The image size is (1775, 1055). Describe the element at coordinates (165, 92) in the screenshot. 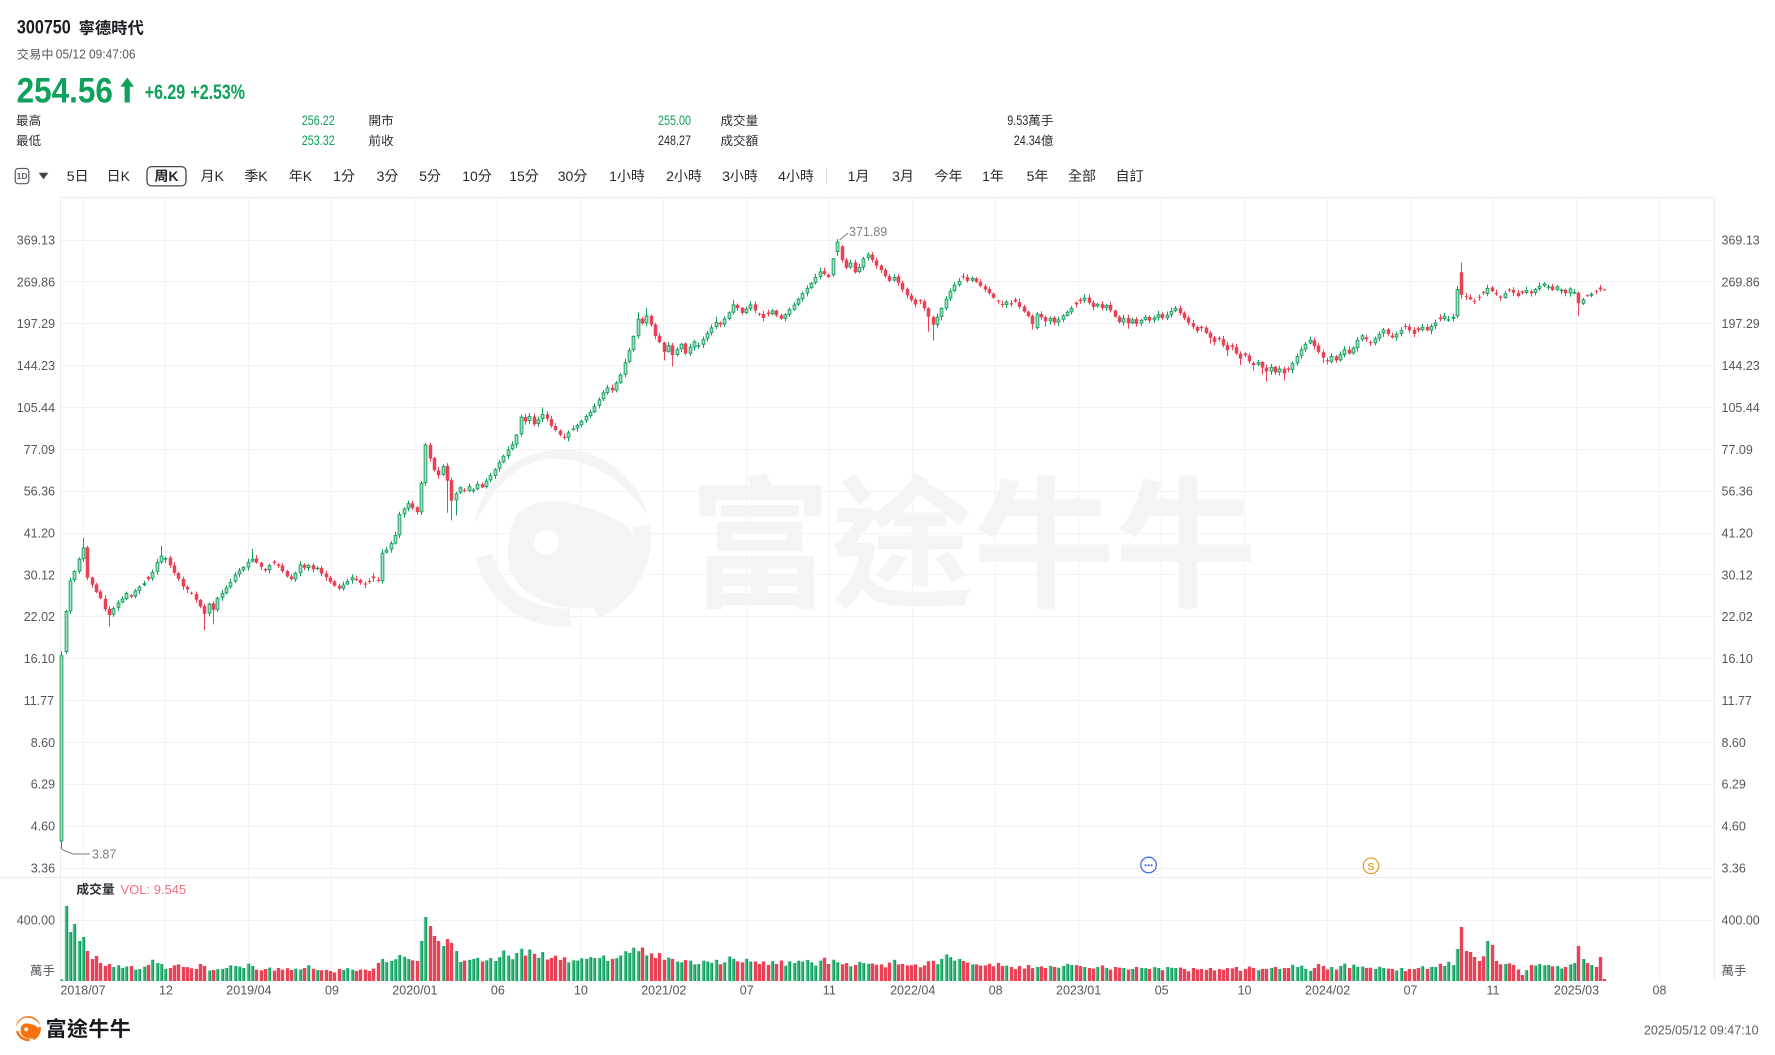

I see `svg-text: +6.29` at that location.